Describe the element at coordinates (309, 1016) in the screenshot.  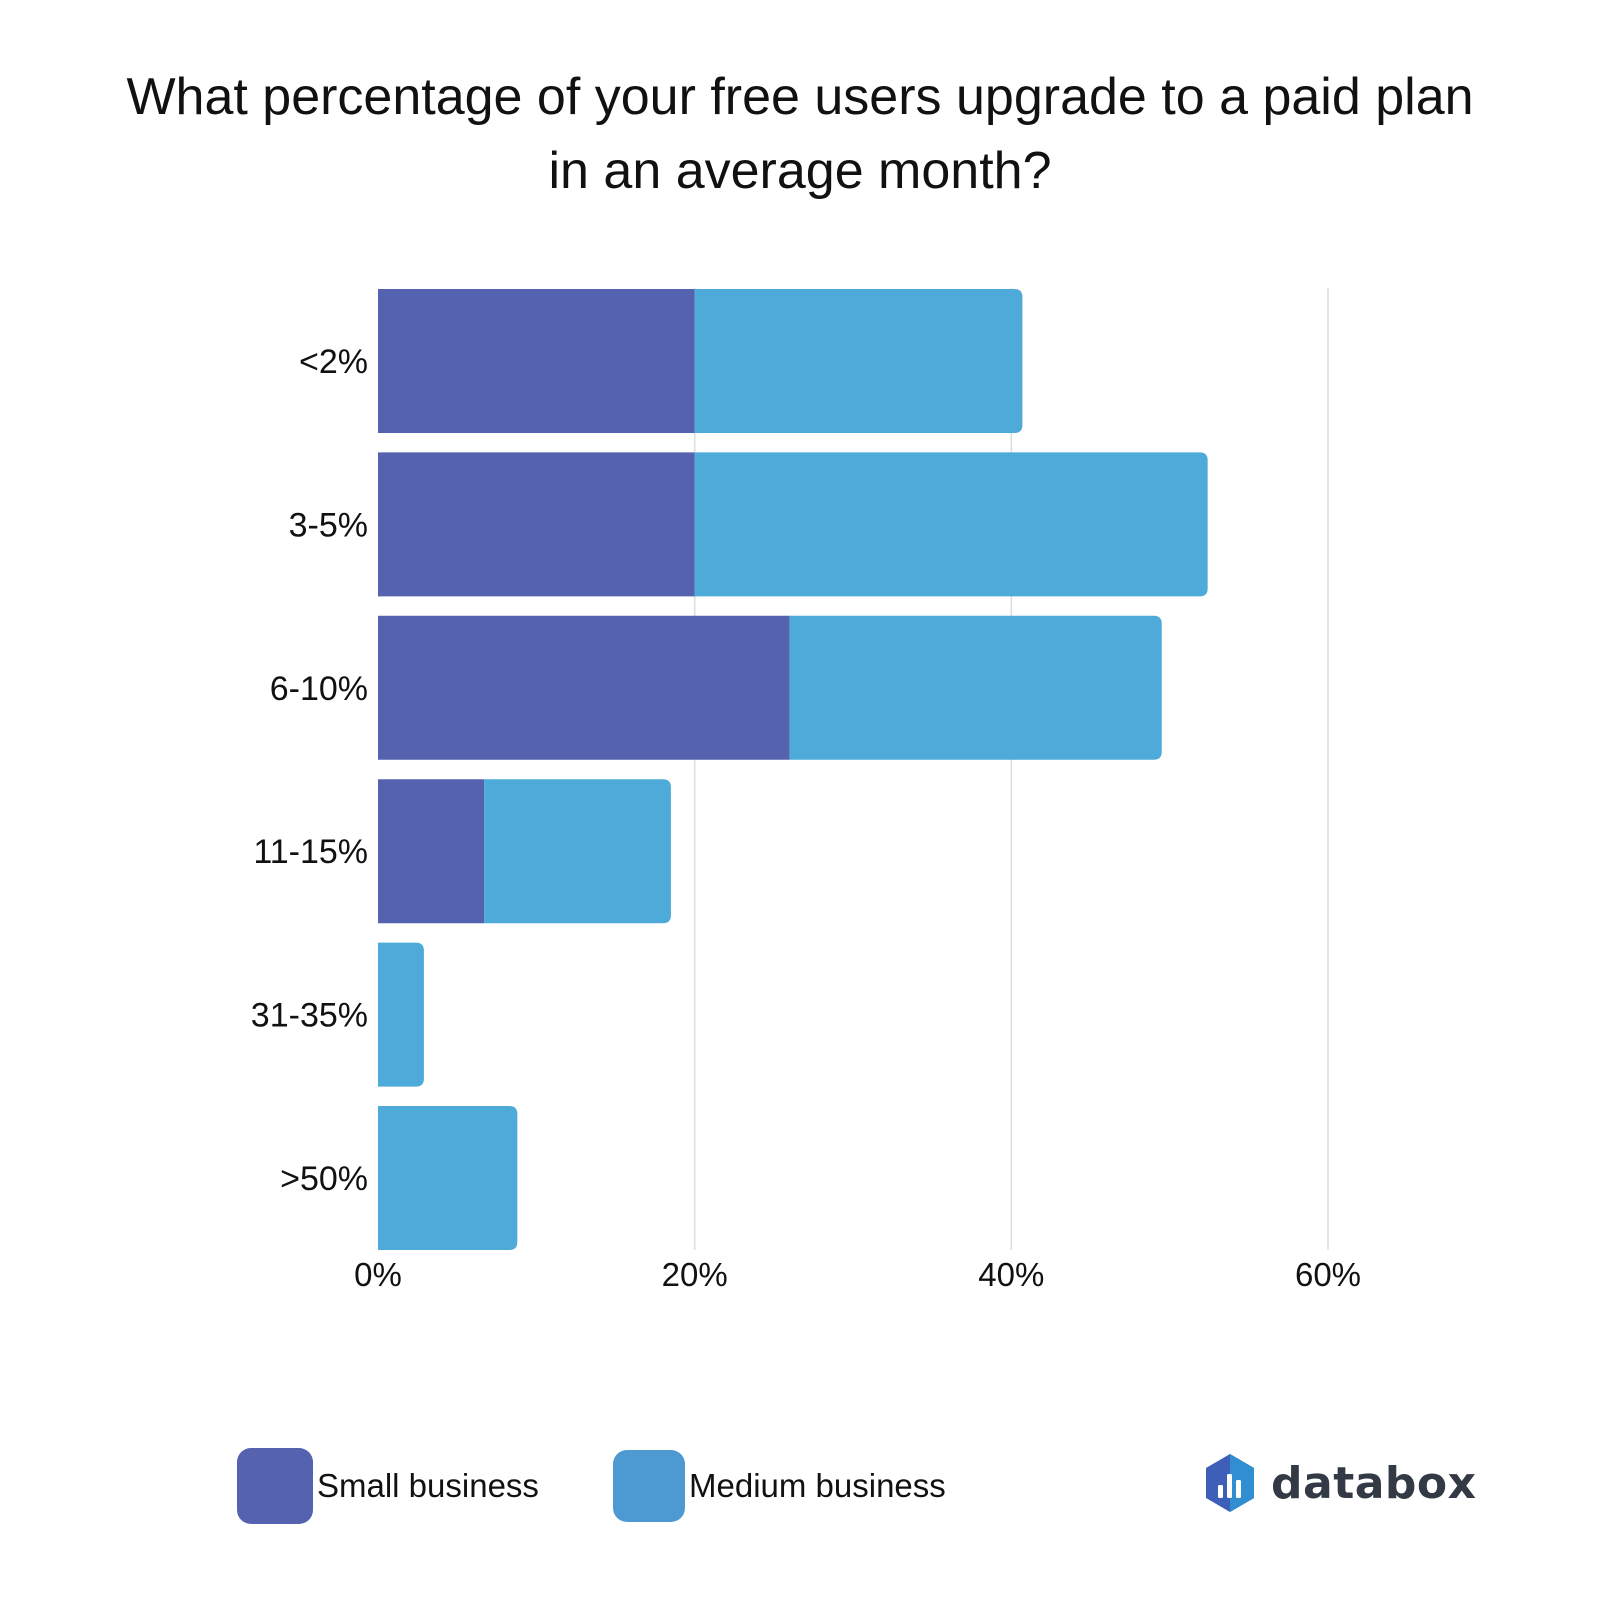
I see `category-label: 31-35%` at that location.